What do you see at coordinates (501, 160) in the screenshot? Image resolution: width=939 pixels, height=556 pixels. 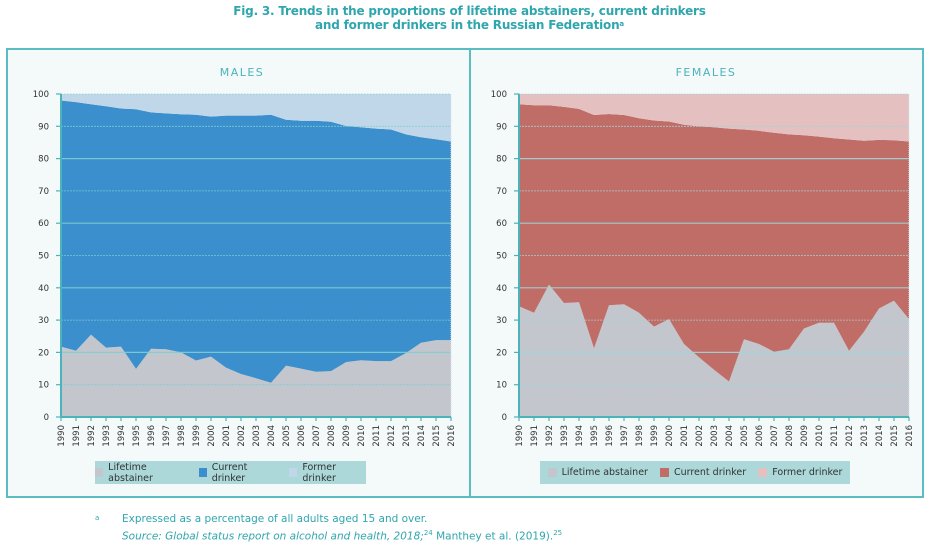 I see `females-ytick-label: 80` at bounding box center [501, 160].